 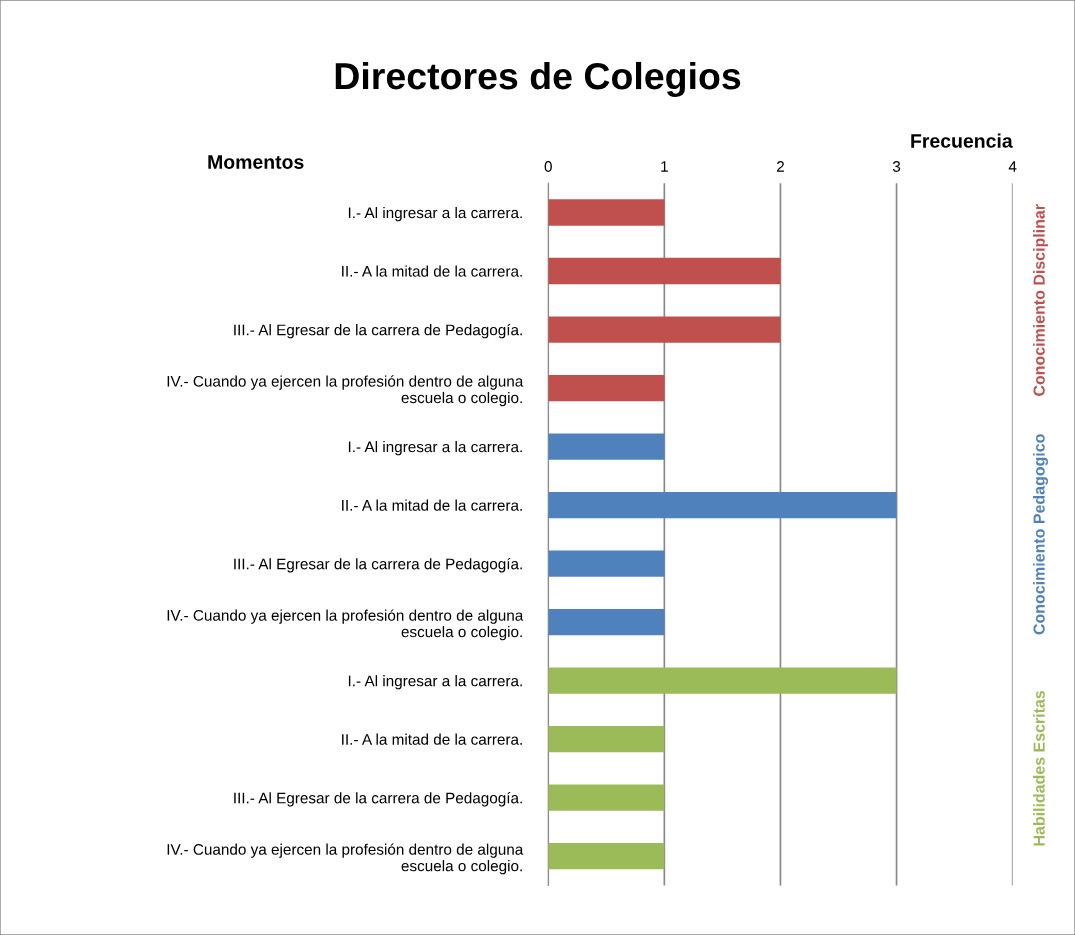 I want to click on y-axis-title: Momentos, so click(x=256, y=162).